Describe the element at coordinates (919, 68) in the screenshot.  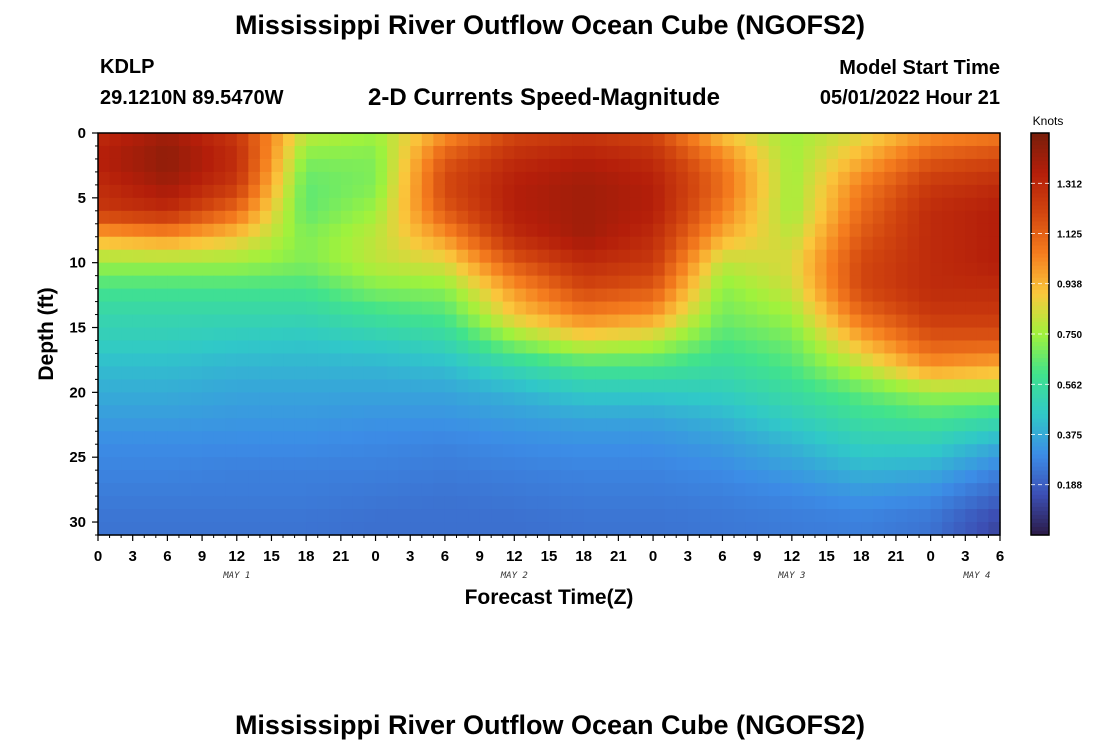
I see `model-start-label: Model Start Time` at that location.